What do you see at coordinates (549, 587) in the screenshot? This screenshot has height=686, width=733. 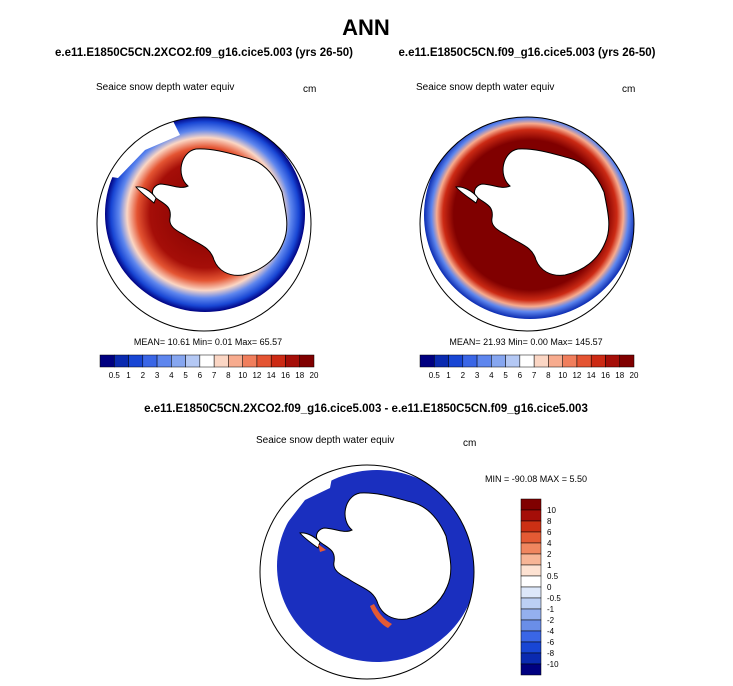 I see `colorbar-tick-label: 0` at bounding box center [549, 587].